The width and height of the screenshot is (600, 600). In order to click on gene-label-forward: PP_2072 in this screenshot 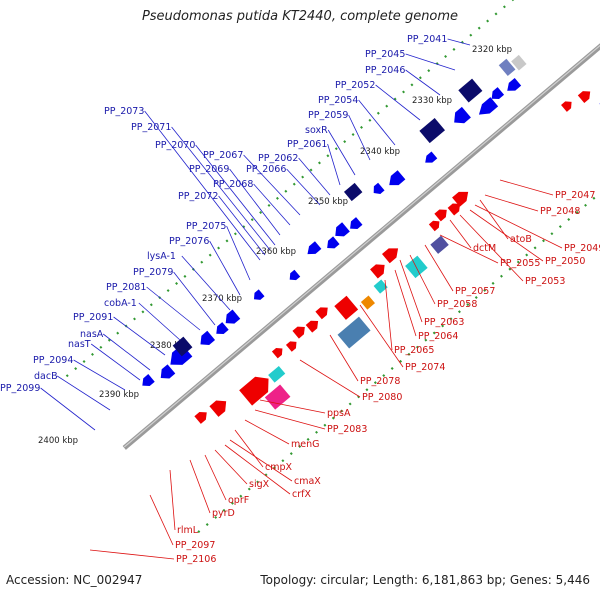, I will do `click(198, 196)`.